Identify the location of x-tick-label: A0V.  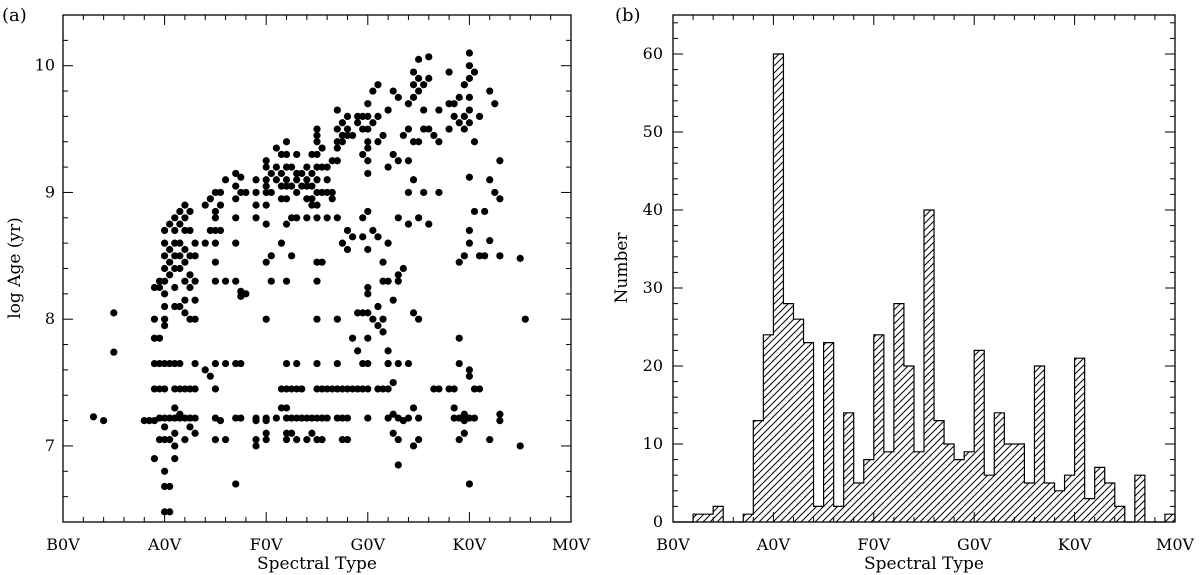
(773, 544).